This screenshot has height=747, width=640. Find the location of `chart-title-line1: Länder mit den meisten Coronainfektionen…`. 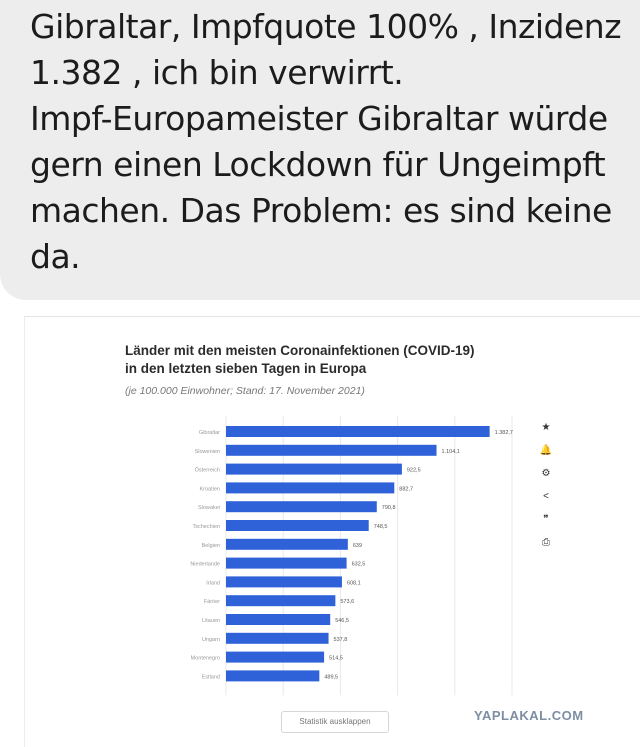

chart-title-line1: Länder mit den meisten Coronainfektionen… is located at coordinates (300, 350).